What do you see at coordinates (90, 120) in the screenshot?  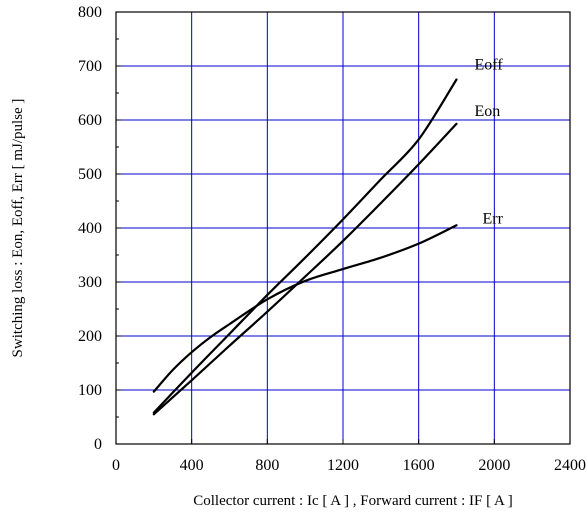 I see `y-tick-label: 600` at bounding box center [90, 120].